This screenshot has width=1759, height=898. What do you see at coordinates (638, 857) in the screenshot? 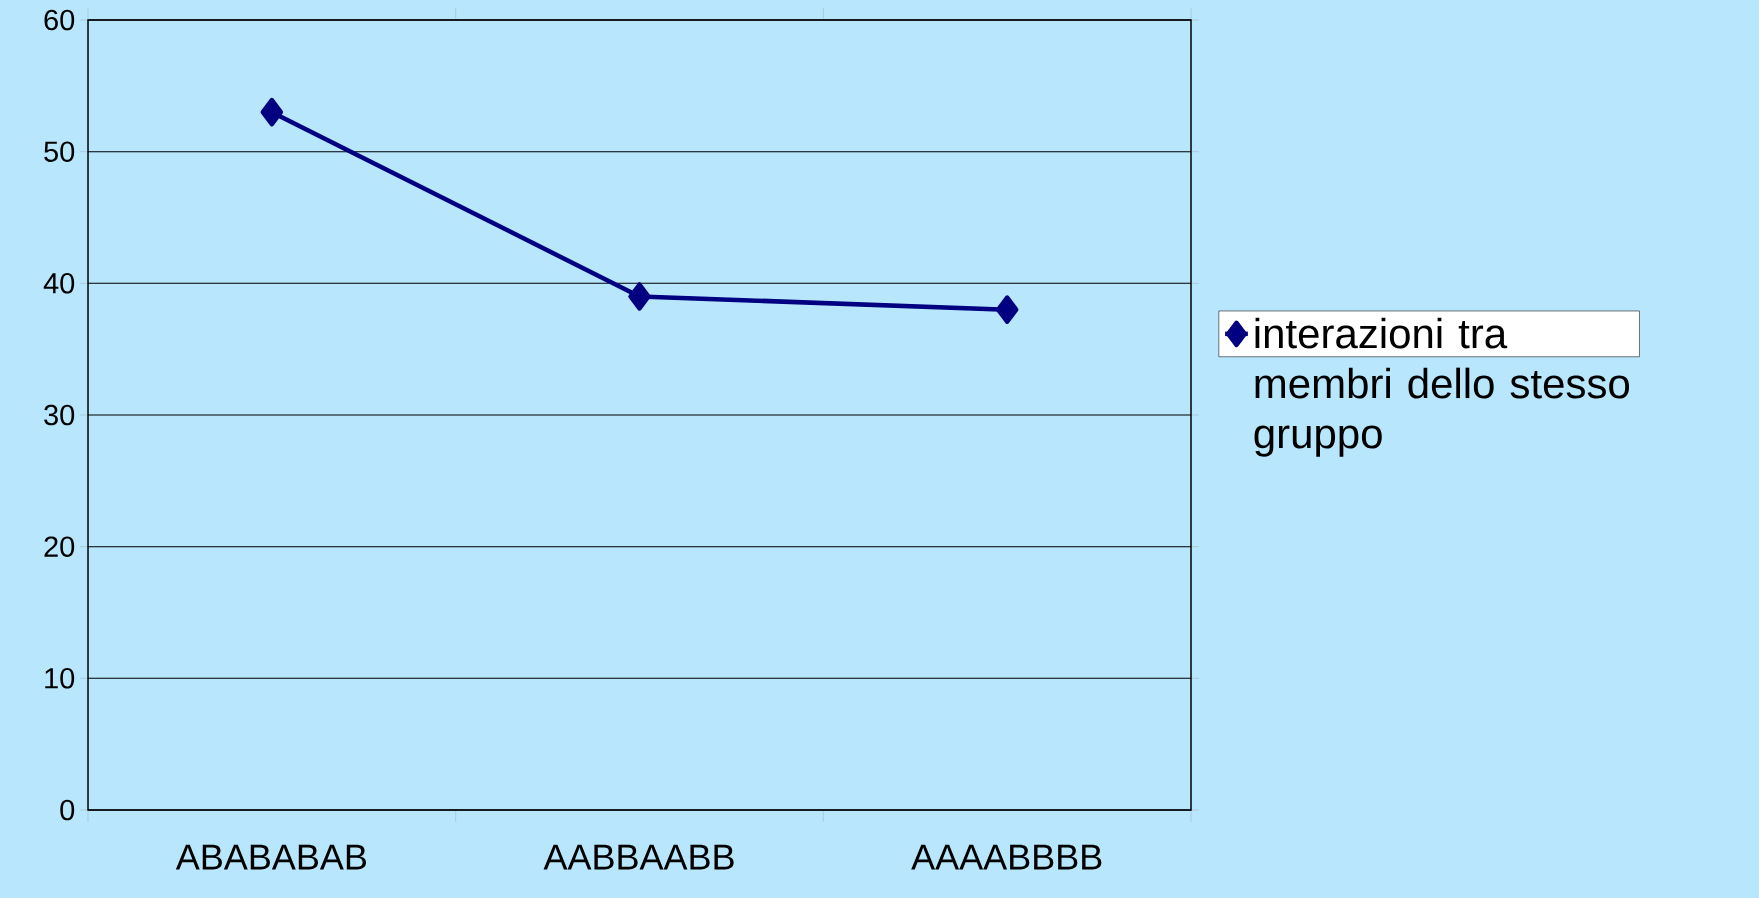
I see `x-tick-label: AABBAABB` at bounding box center [638, 857].